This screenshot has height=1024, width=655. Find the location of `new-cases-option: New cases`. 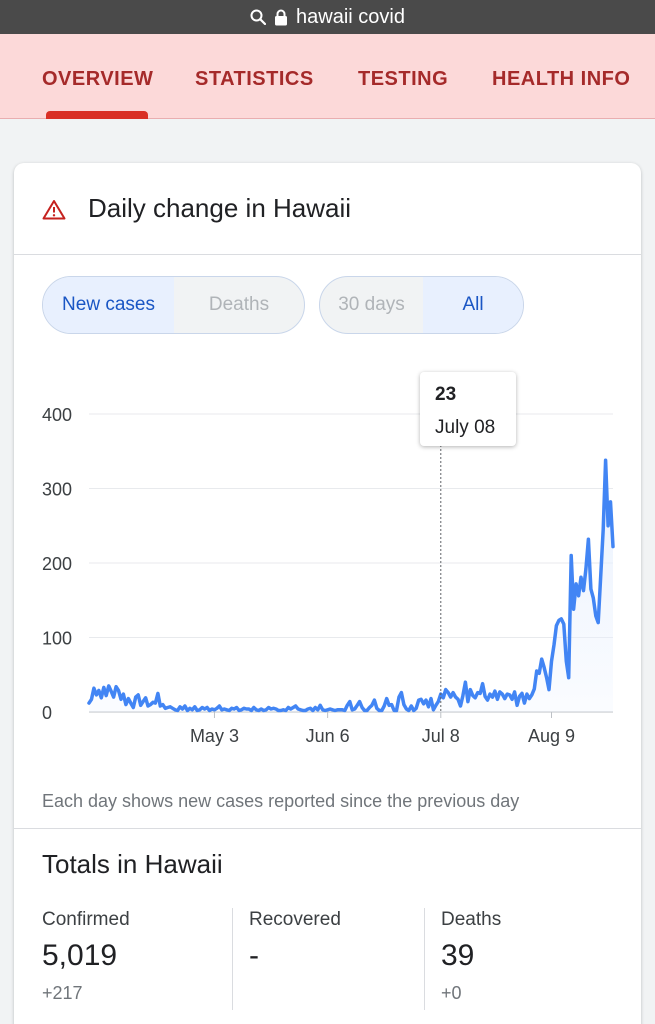

new-cases-option: New cases is located at coordinates (108, 305).